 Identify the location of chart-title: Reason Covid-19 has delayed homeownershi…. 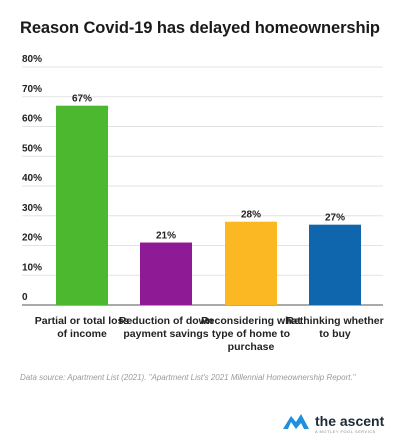
(200, 28).